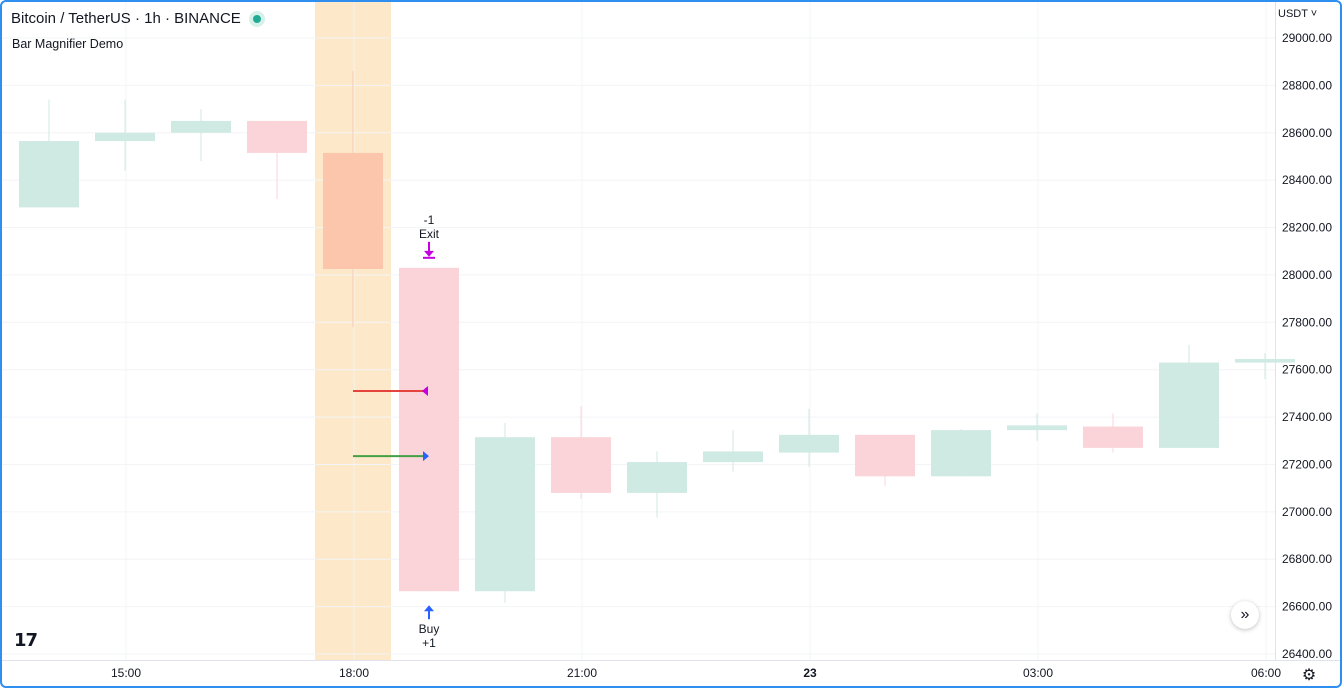 This screenshot has height=688, width=1342. What do you see at coordinates (1307, 275) in the screenshot?
I see `price-tick-label: 28000.00` at bounding box center [1307, 275].